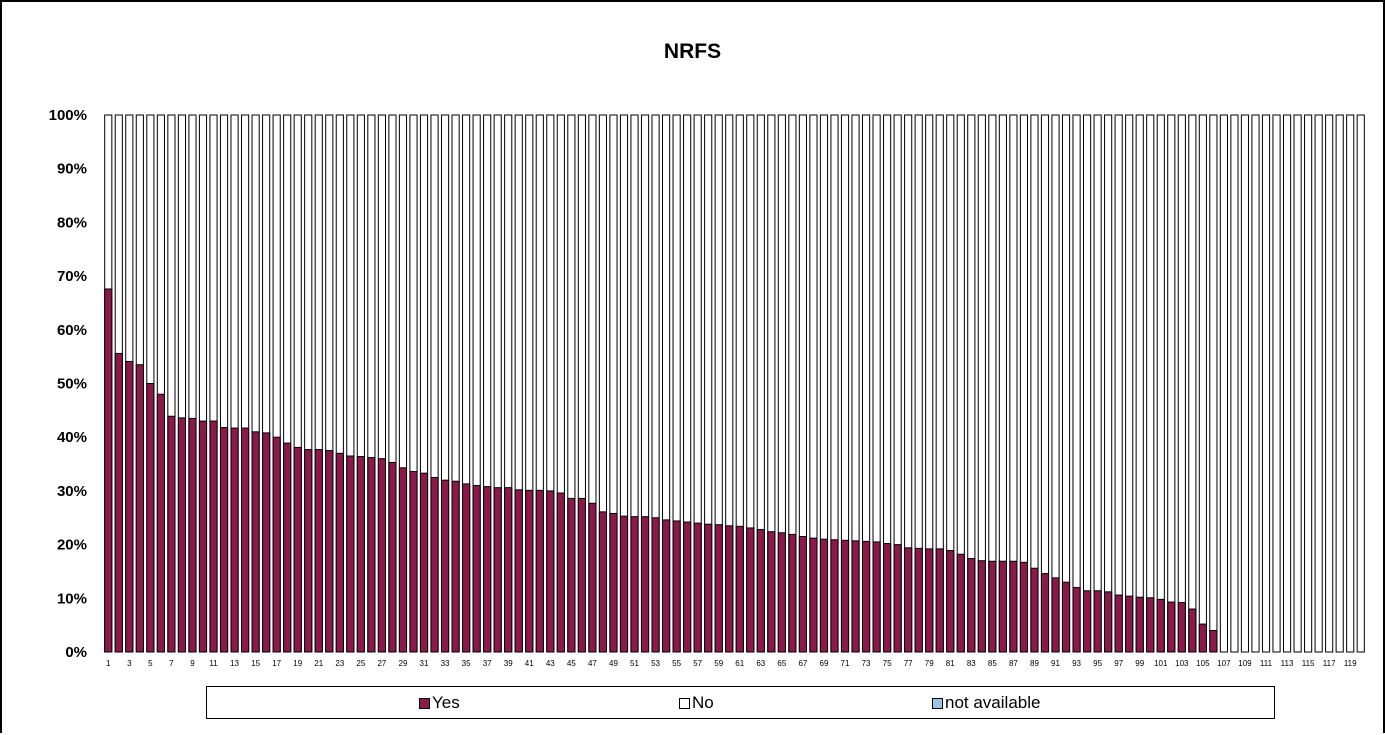  Describe the element at coordinates (72, 330) in the screenshot. I see `y-tick-label: 60%` at that location.